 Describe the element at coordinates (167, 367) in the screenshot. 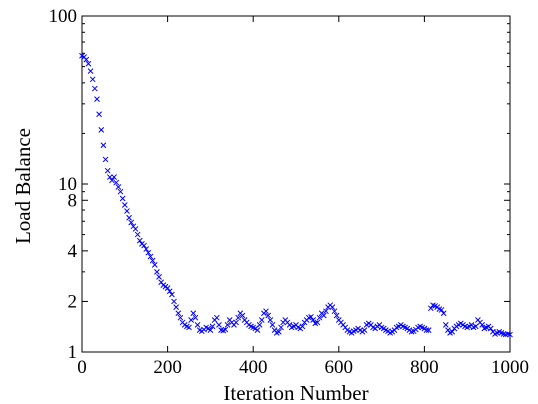

I see `x-tick-label: 200` at that location.